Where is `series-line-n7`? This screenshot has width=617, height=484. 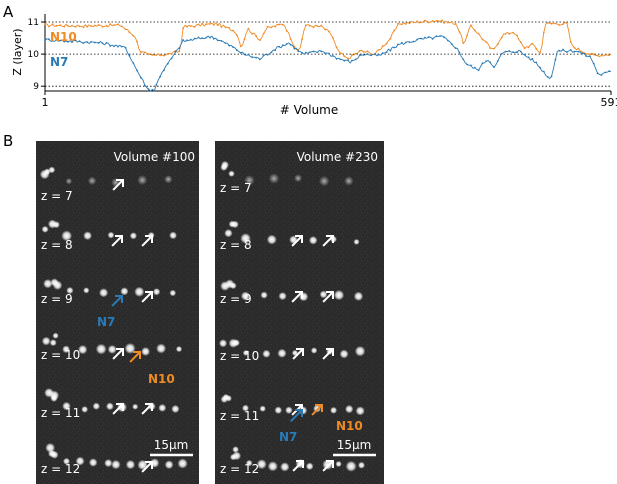 series-line-n7 is located at coordinates (328, 63).